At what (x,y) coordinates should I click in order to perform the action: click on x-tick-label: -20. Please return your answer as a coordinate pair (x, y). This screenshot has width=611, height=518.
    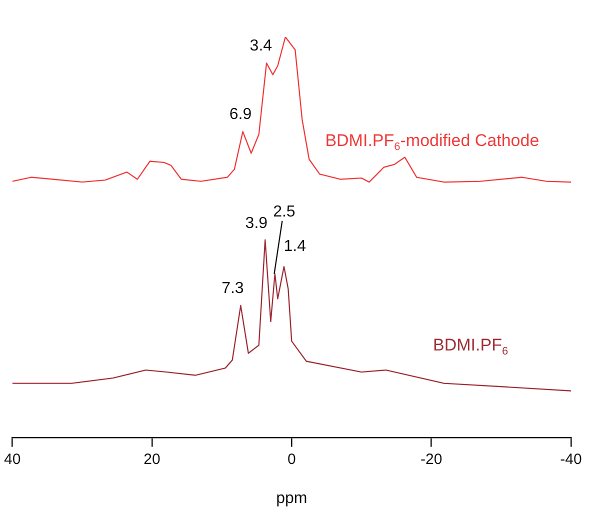
    Looking at the image, I should click on (431, 459).